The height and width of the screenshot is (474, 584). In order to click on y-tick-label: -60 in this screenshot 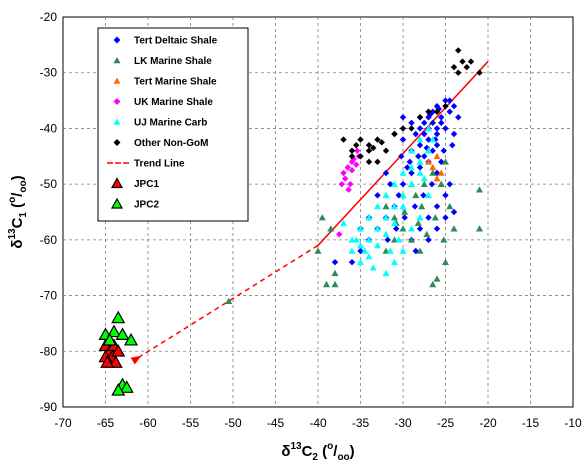, I will do `click(49, 240)`.